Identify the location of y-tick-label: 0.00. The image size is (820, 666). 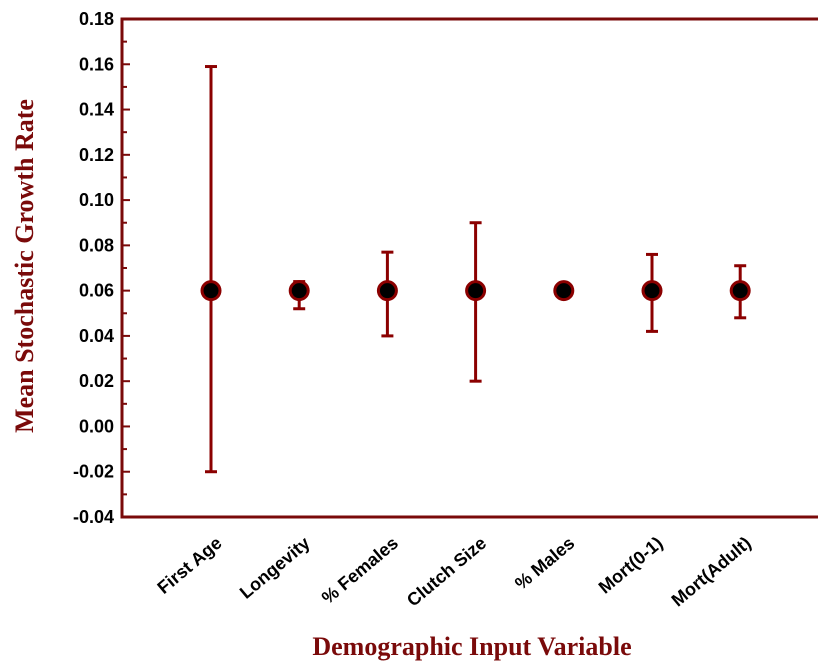
(96, 426).